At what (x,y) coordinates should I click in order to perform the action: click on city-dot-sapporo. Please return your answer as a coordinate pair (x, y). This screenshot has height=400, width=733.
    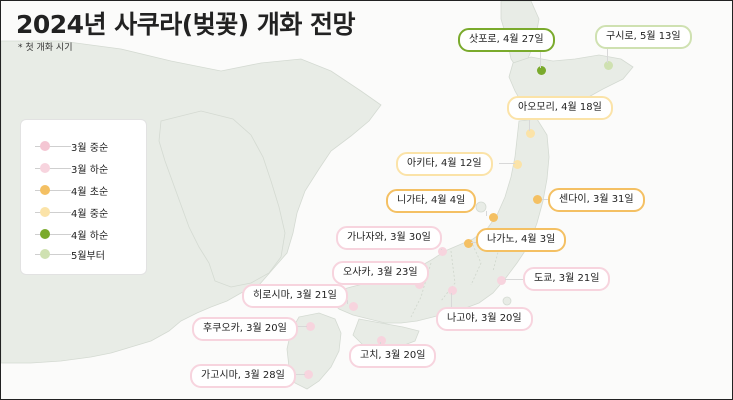
    Looking at the image, I should click on (541, 70).